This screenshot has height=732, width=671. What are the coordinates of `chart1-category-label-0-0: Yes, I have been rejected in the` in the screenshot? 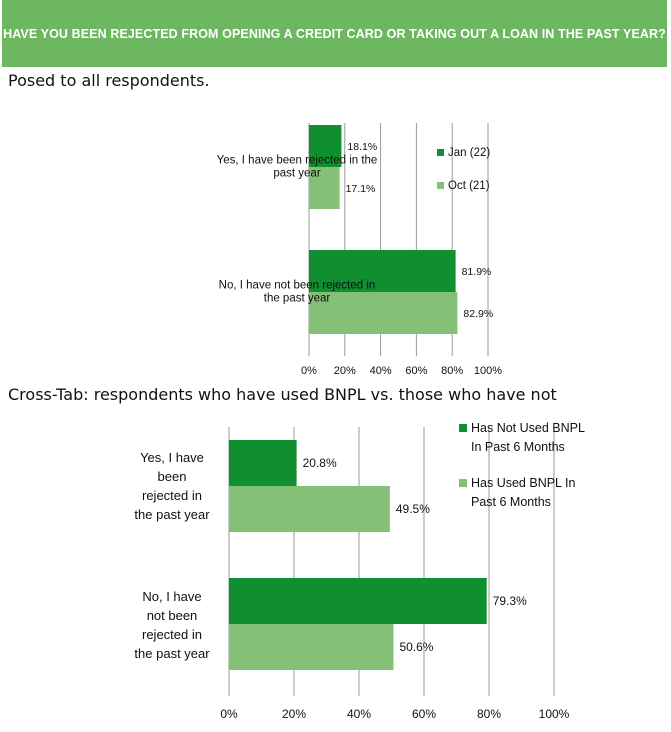 It's located at (297, 161).